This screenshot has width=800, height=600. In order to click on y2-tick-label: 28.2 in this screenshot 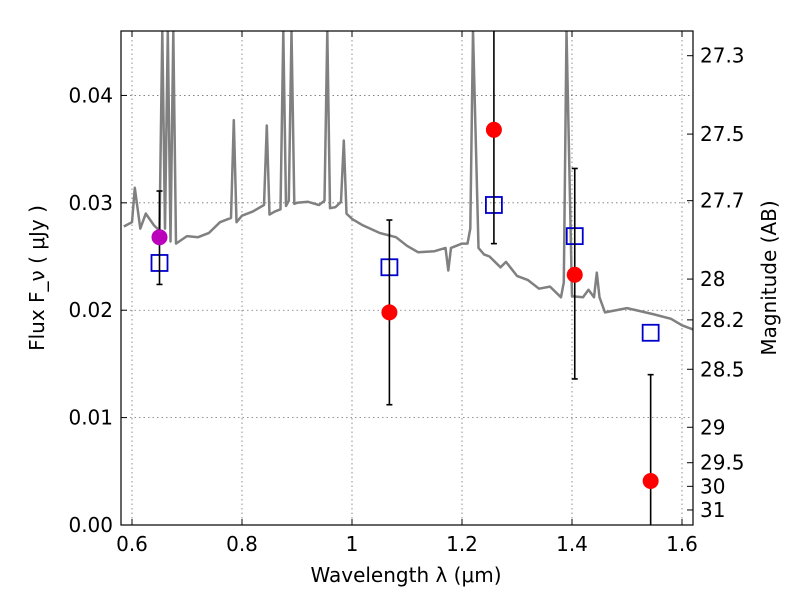, I will do `click(722, 320)`.